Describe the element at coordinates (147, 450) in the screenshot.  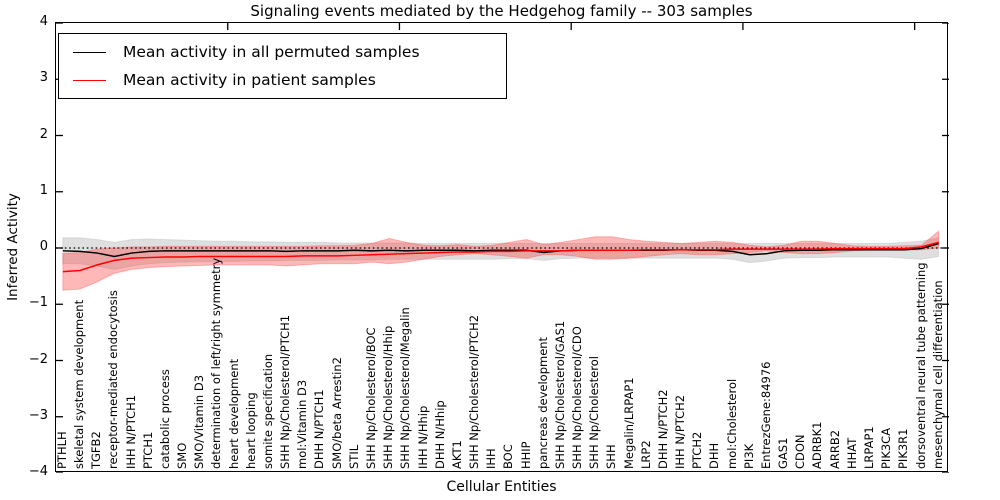
I see `x-tick-label: PTCH1` at that location.